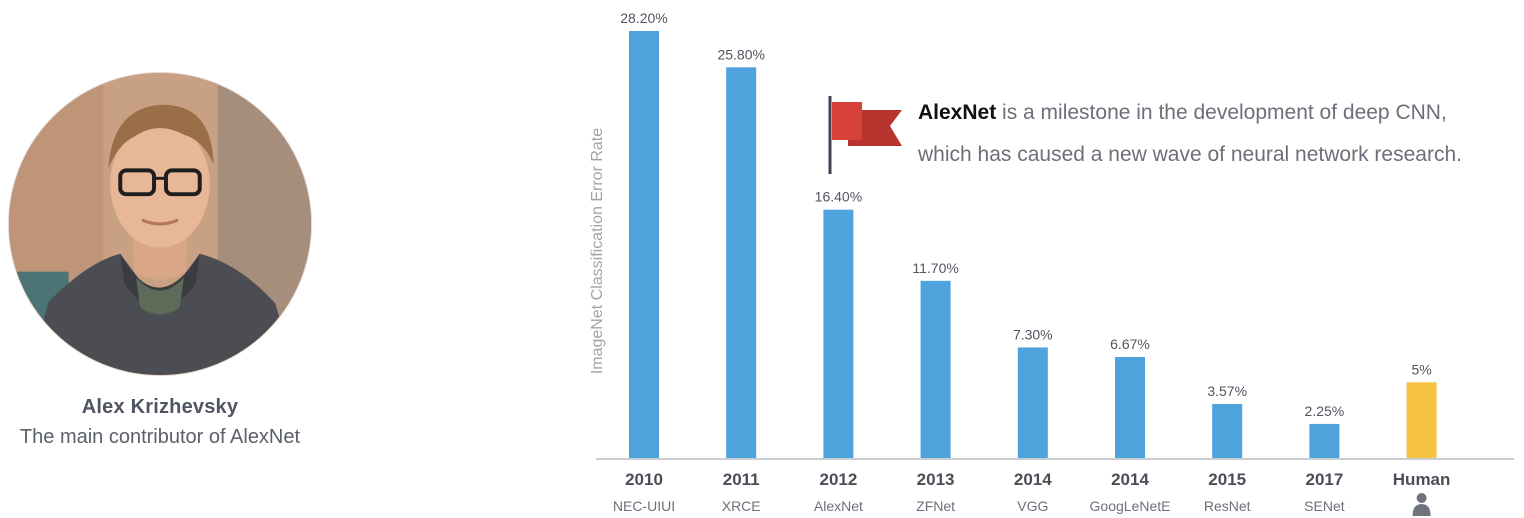  I want to click on category-label-0: 2010, so click(644, 479).